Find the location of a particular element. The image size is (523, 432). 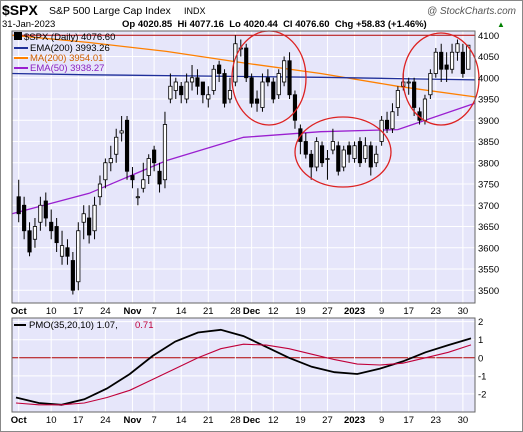

pmo-x-tick-label: 12 is located at coordinates (273, 420).